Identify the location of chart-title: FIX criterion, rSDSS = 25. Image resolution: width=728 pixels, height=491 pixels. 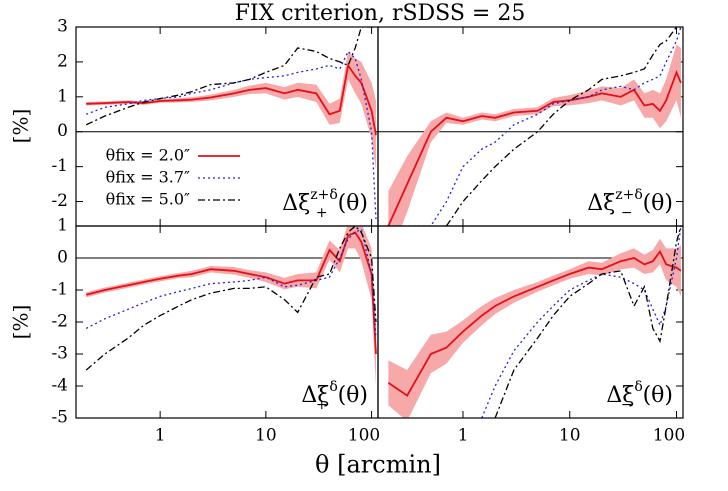
(380, 13).